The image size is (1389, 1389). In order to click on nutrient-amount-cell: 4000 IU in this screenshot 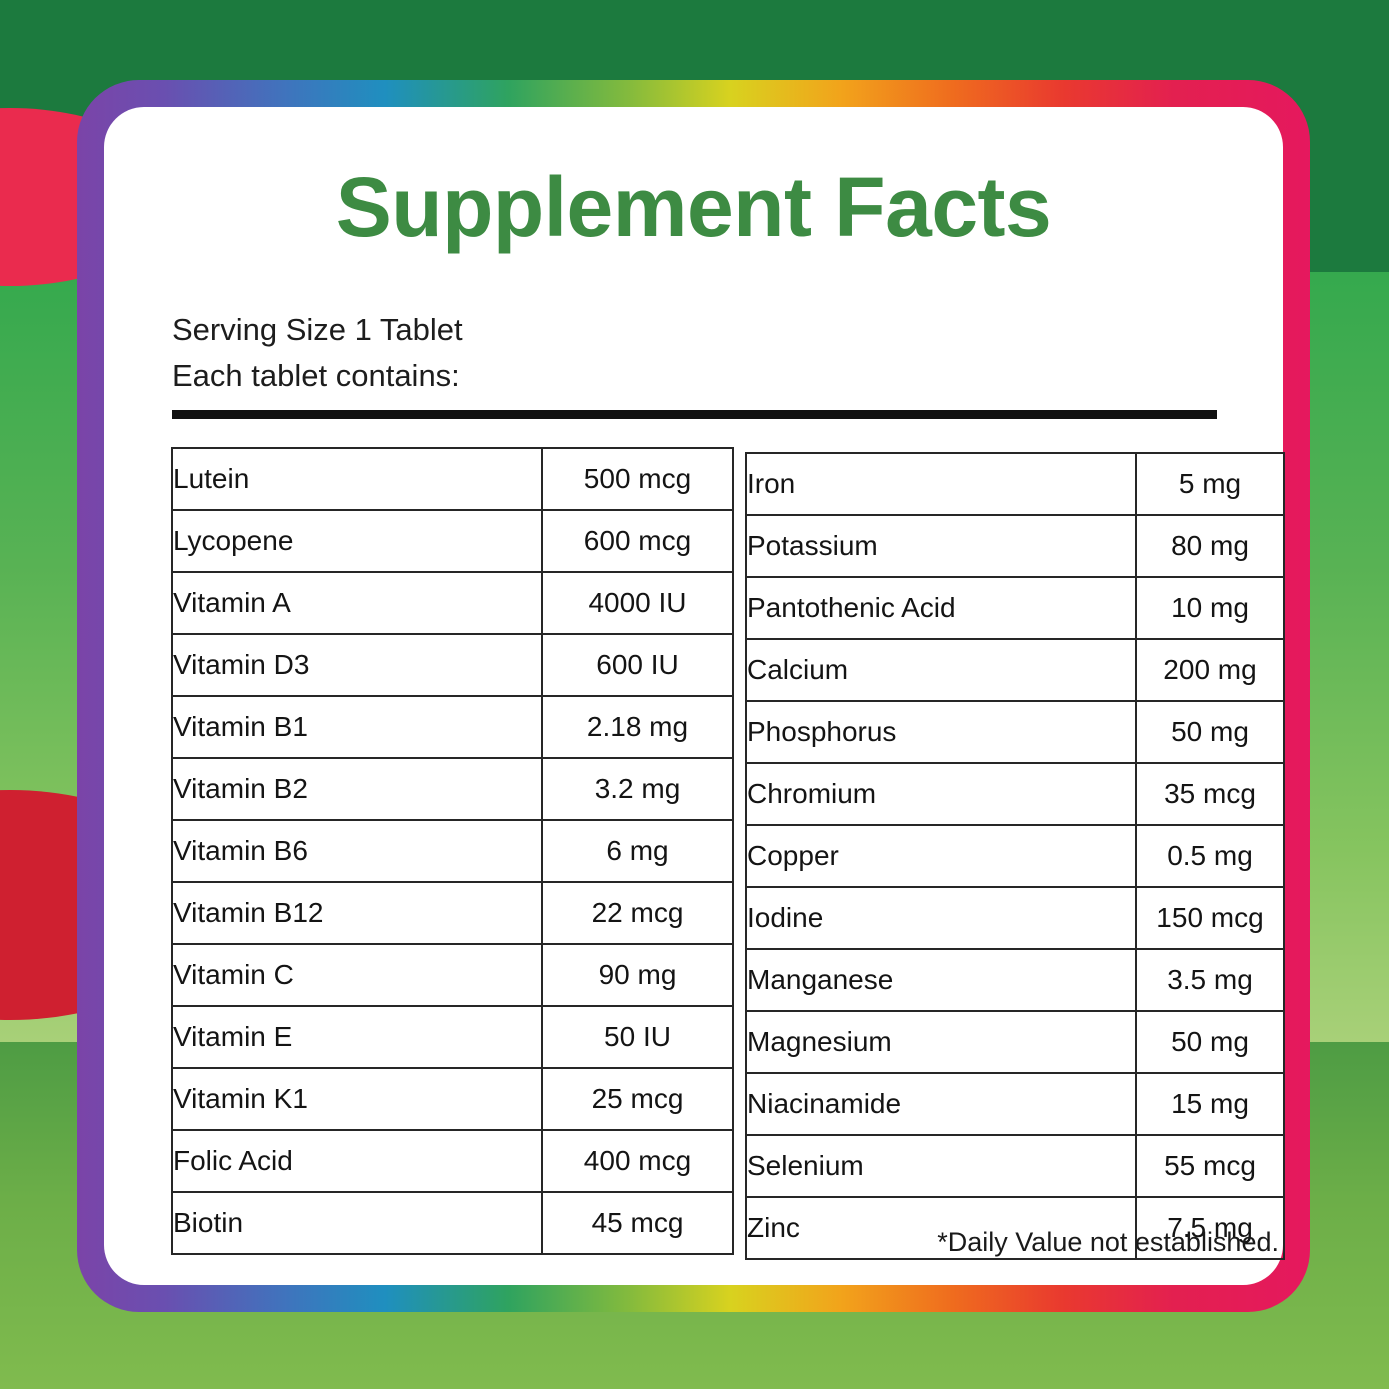, I will do `click(637, 603)`.